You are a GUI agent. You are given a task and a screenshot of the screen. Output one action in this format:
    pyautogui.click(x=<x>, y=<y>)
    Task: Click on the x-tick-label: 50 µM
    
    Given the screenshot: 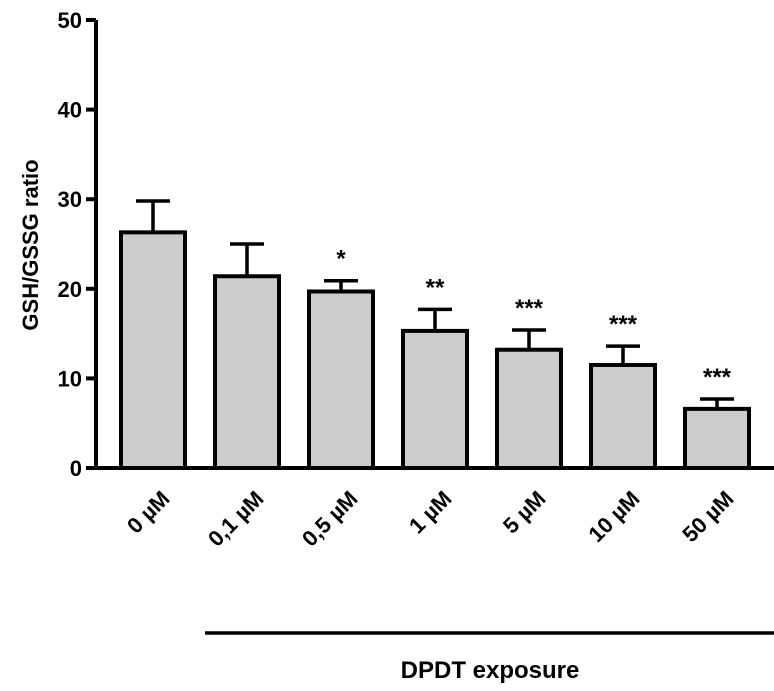 What is the action you would take?
    pyautogui.click(x=707, y=516)
    